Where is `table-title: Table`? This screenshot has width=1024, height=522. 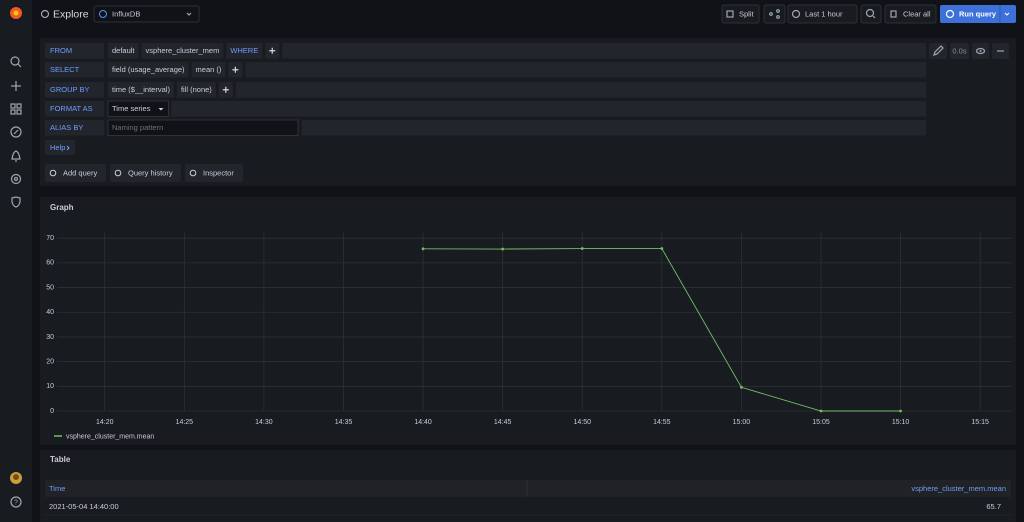
table-title: Table is located at coordinates (60, 459).